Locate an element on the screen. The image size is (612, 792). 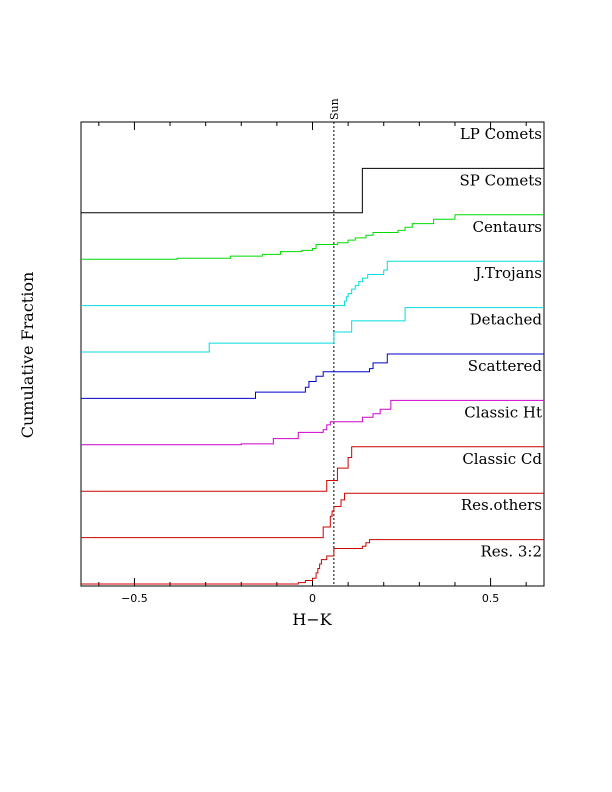
series-label: Res. 3:2 is located at coordinates (511, 552).